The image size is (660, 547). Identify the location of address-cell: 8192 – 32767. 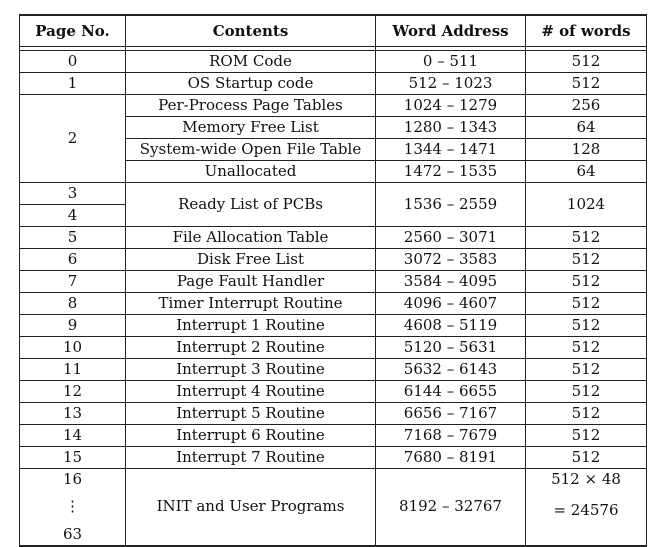
(450, 507).